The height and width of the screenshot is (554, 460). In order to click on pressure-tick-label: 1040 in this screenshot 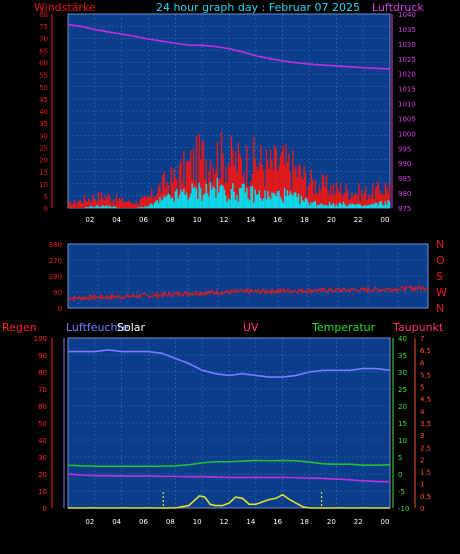, I will do `click(407, 15)`.